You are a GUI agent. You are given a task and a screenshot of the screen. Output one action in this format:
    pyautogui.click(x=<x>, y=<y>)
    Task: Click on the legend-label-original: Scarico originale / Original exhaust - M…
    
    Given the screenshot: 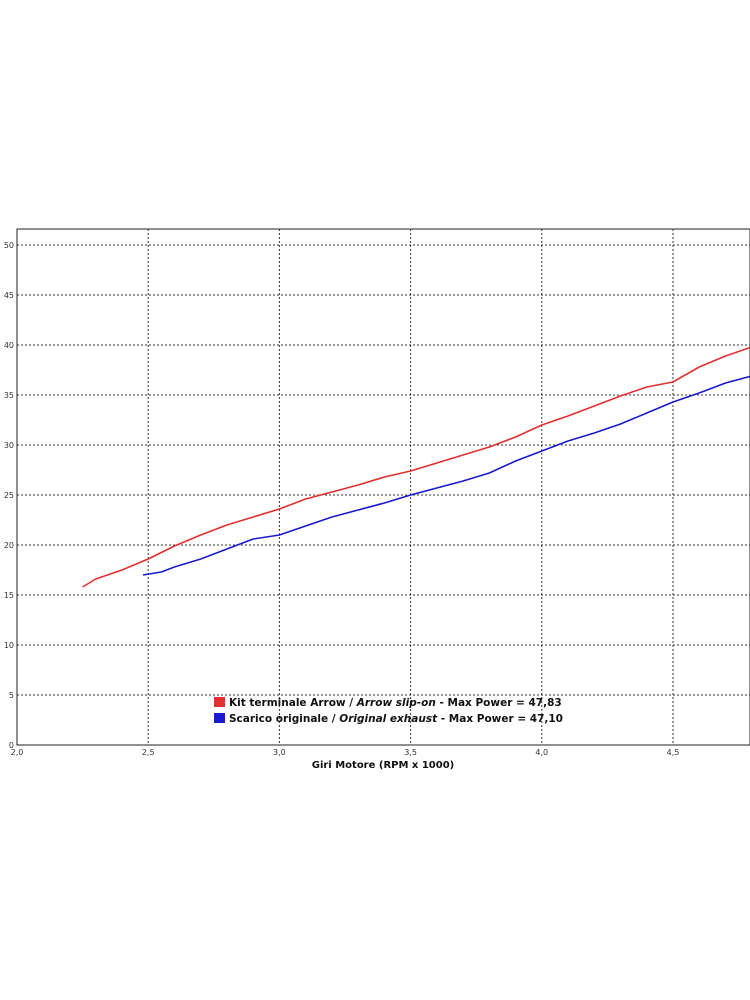 What is the action you would take?
    pyautogui.click(x=396, y=719)
    